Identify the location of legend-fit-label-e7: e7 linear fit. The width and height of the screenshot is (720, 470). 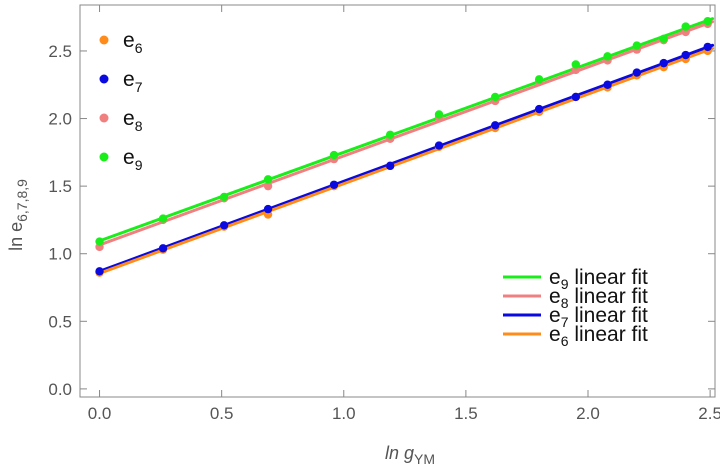
(598, 317).